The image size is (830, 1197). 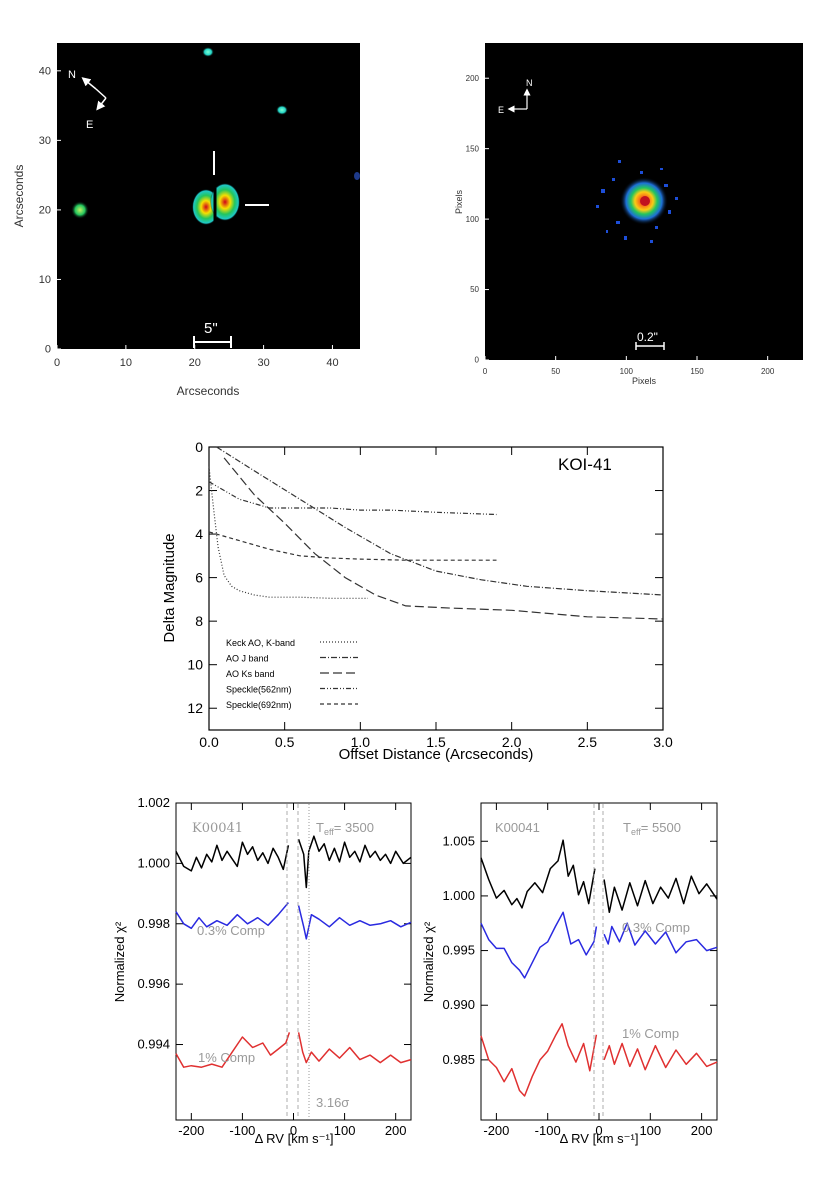 What do you see at coordinates (656, 927) in the screenshot?
I see `companion-annotation: 0.3% Comp` at bounding box center [656, 927].